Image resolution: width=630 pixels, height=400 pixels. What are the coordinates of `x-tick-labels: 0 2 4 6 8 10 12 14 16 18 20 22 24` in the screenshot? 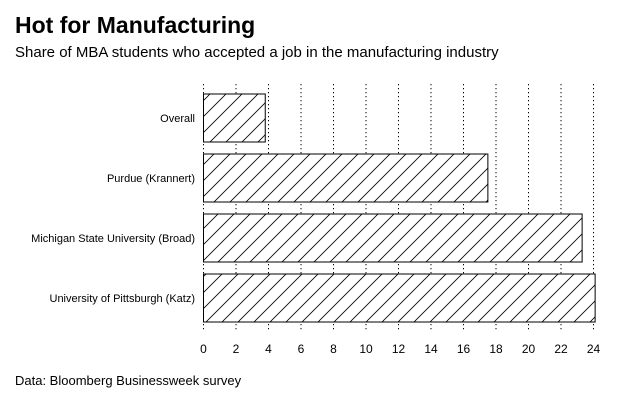 It's located at (400, 349).